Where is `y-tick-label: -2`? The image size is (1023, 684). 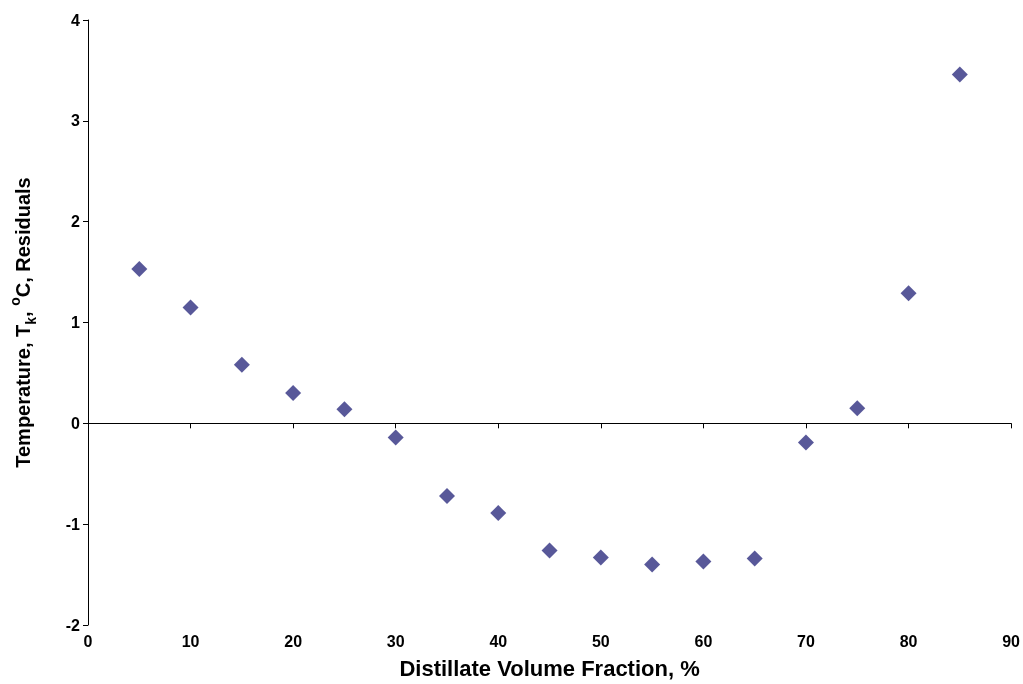
y-tick-label: -2 is located at coordinates (73, 625).